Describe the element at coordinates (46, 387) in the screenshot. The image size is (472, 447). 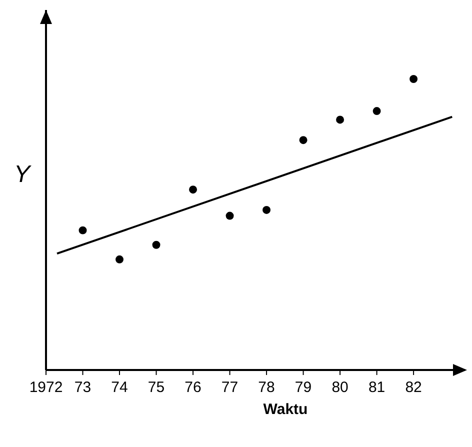
I see `x-tick-label: 1972` at that location.